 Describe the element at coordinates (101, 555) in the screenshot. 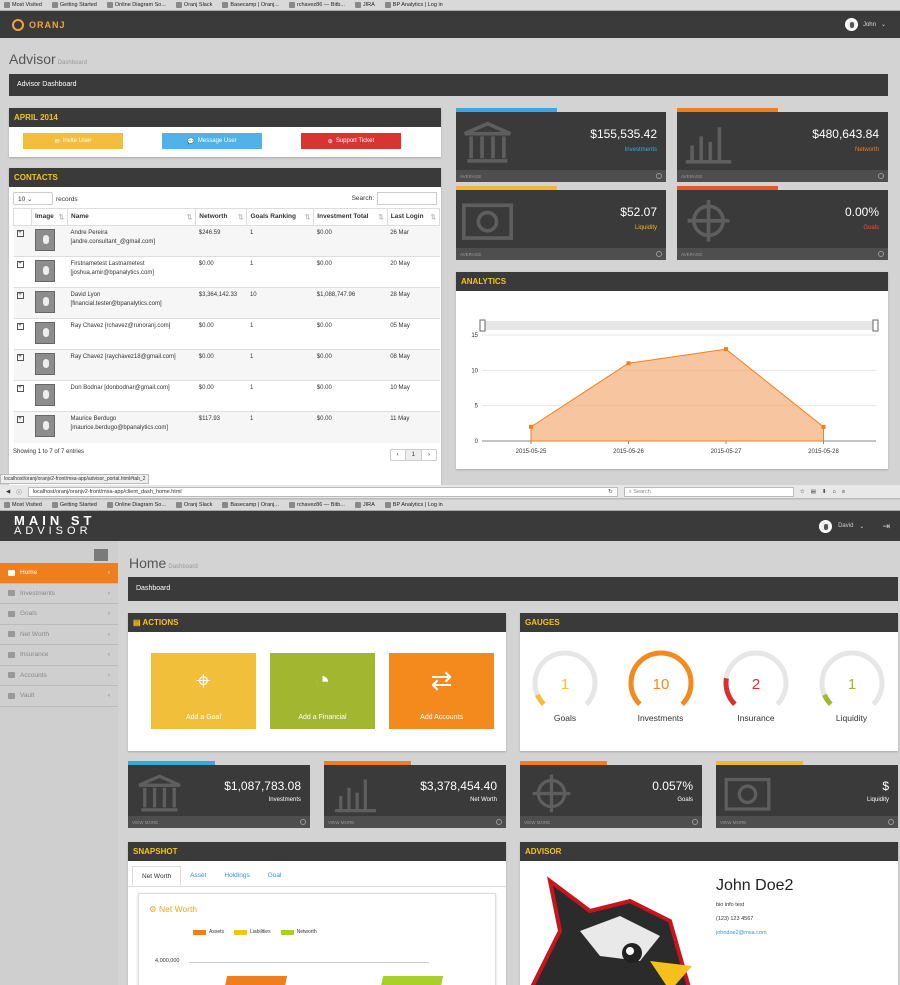

I see `sidebar-toggle` at that location.